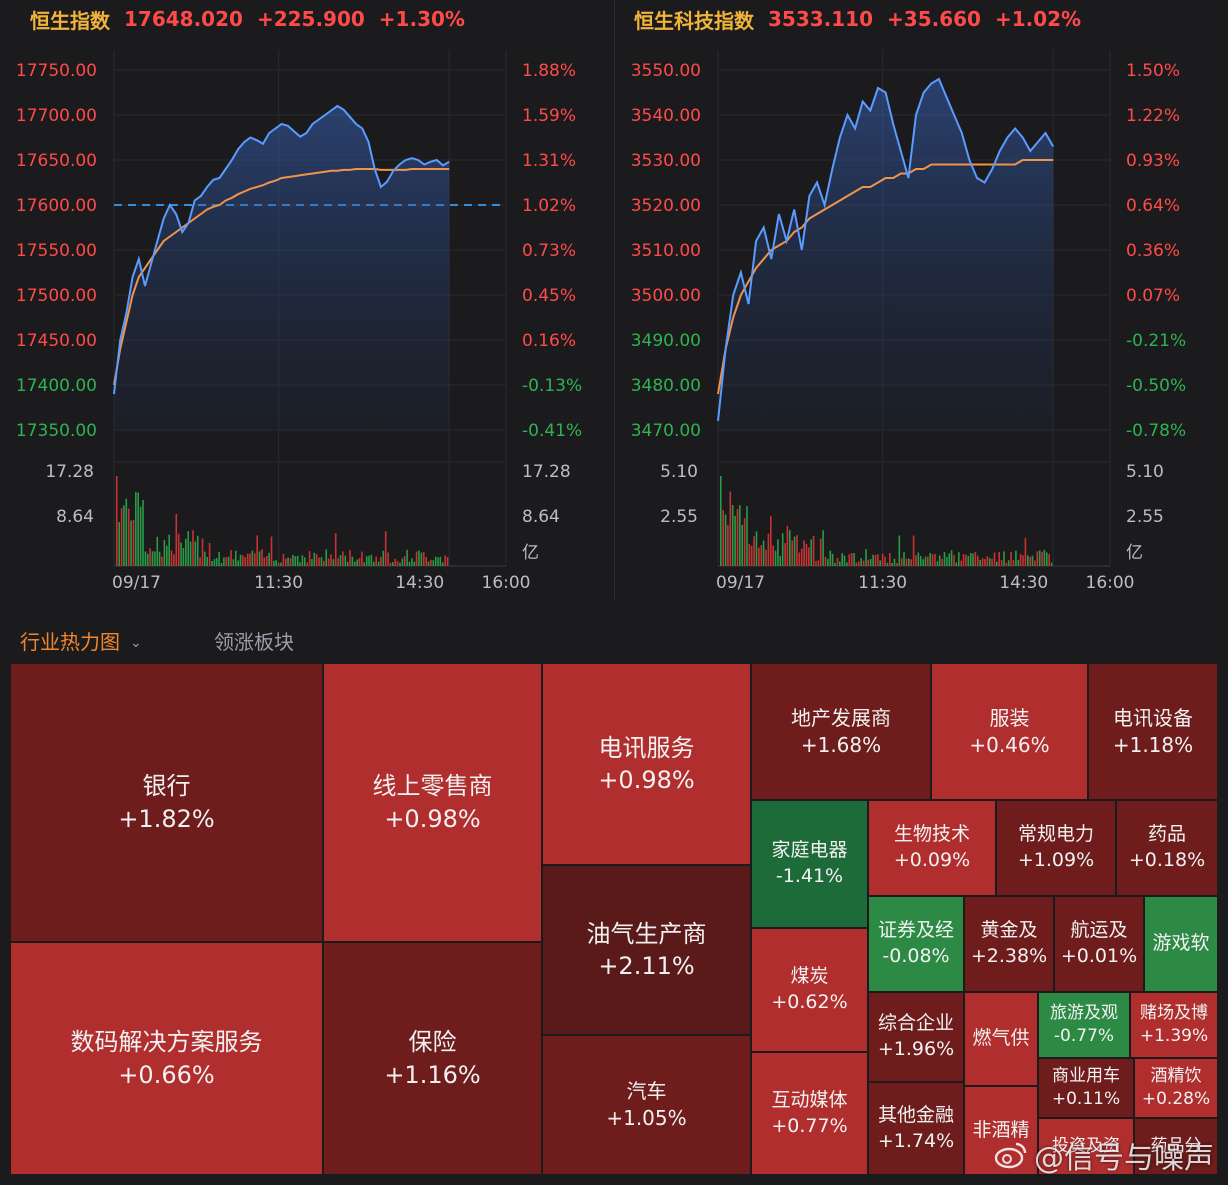 The height and width of the screenshot is (1185, 1228). What do you see at coordinates (81, 640) in the screenshot?
I see `tab-industry-heatmap: 行业热力图 ⌄` at bounding box center [81, 640].